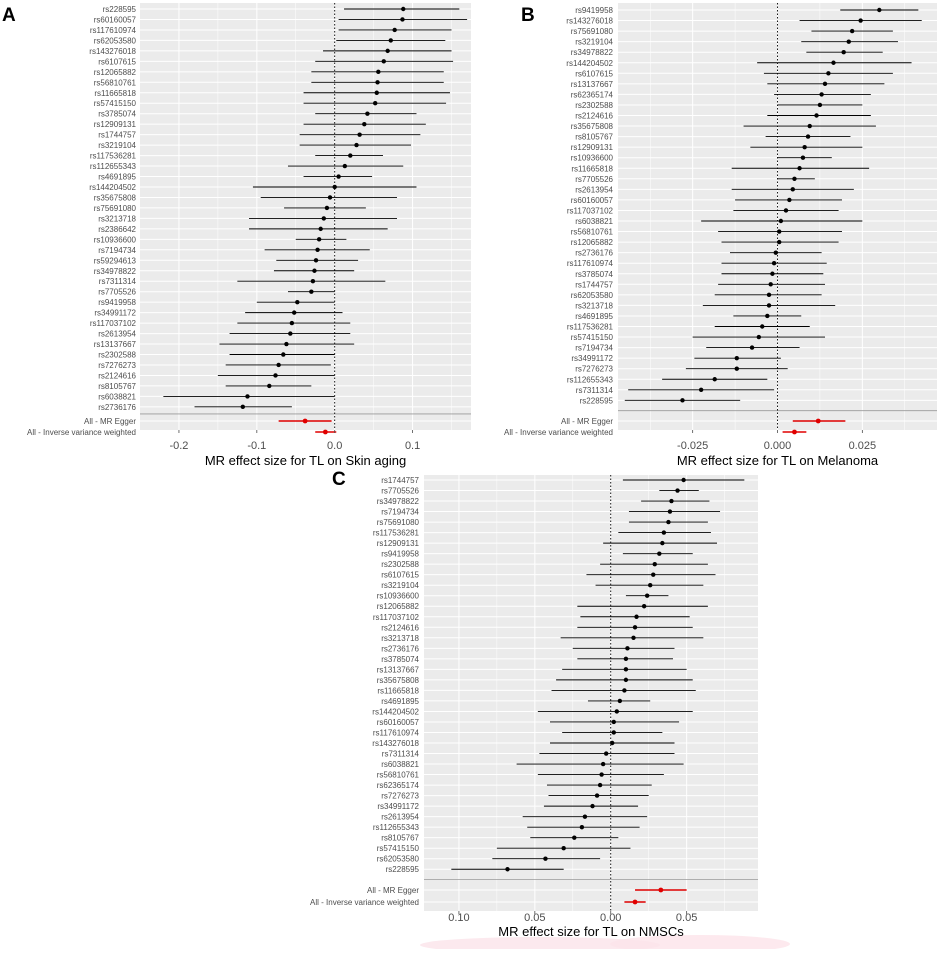 This screenshot has width=941, height=954. What do you see at coordinates (315, 216) in the screenshot?
I see `gridlines` at bounding box center [315, 216].